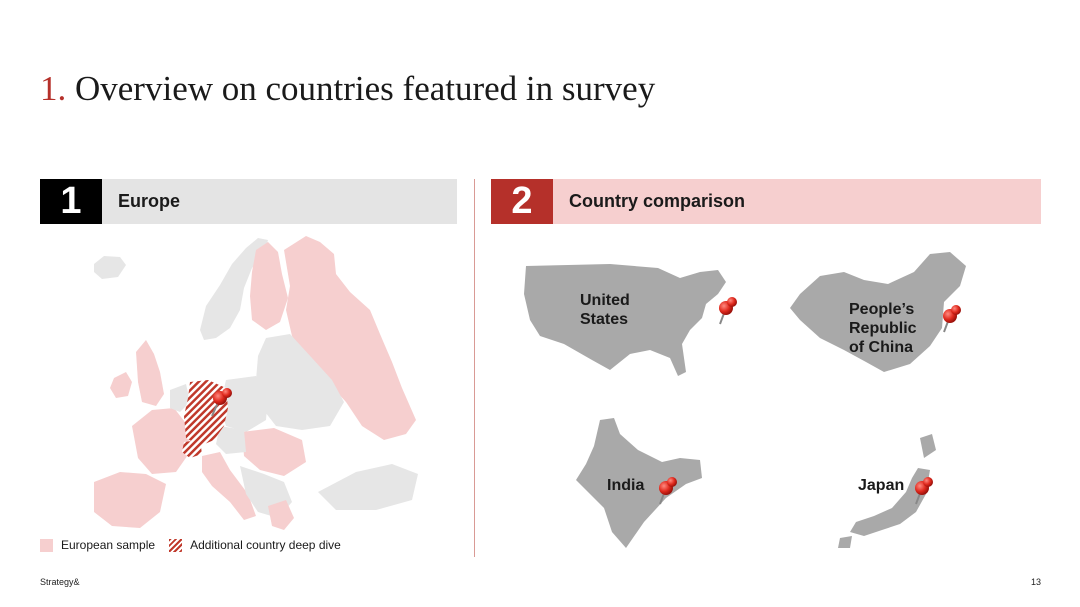 The image size is (1080, 607). Describe the element at coordinates (300, 382) in the screenshot. I see `eastern-europe-shape` at that location.